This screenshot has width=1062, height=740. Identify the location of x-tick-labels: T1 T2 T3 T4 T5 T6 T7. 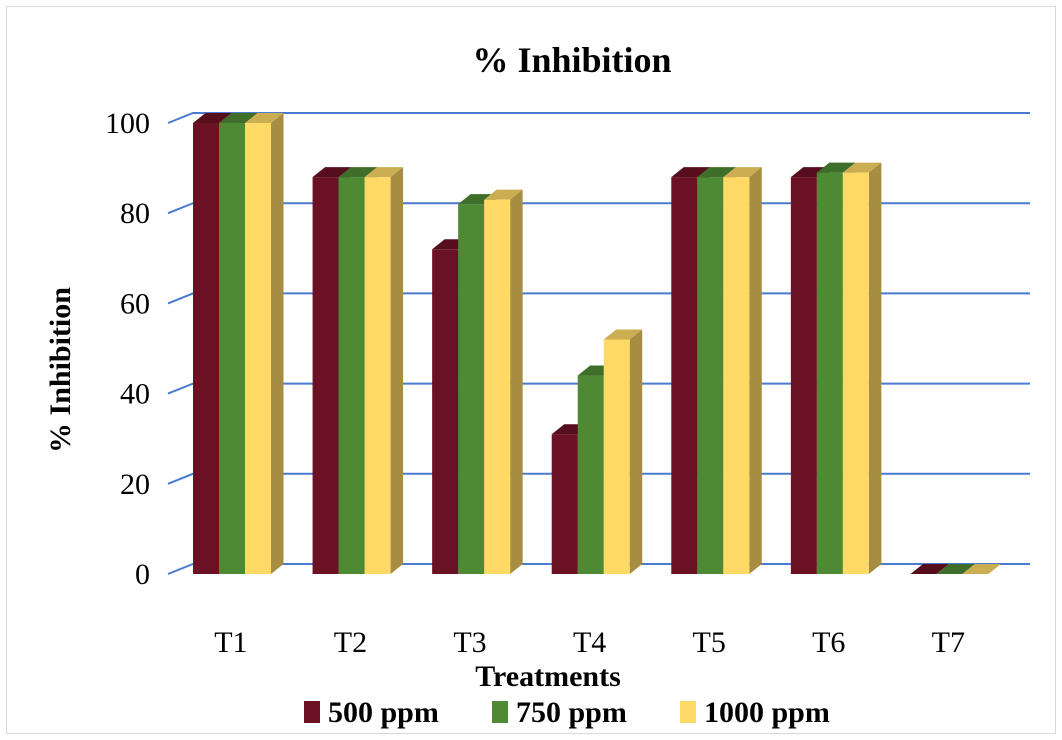
(589, 642).